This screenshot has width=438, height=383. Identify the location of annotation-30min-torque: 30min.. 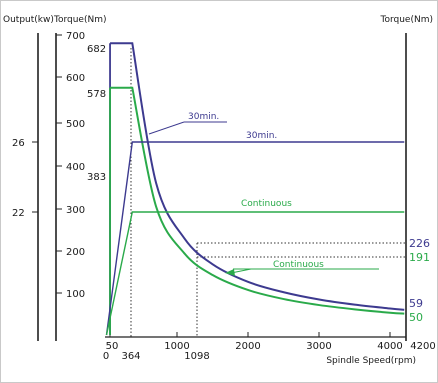
(203, 117).